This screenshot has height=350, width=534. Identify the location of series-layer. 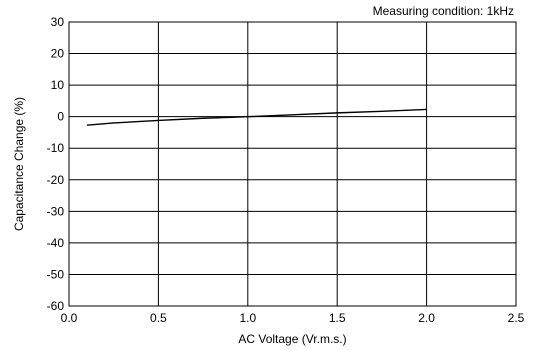
(256, 117).